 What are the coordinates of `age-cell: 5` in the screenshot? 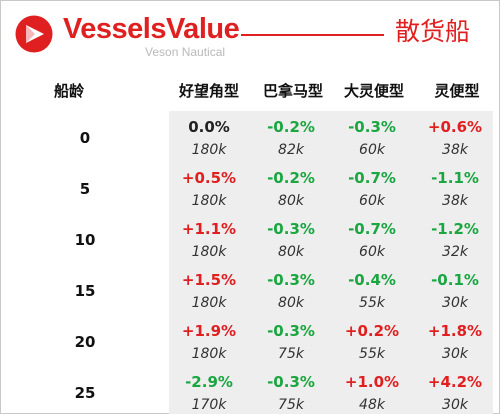 It's located at (85, 189).